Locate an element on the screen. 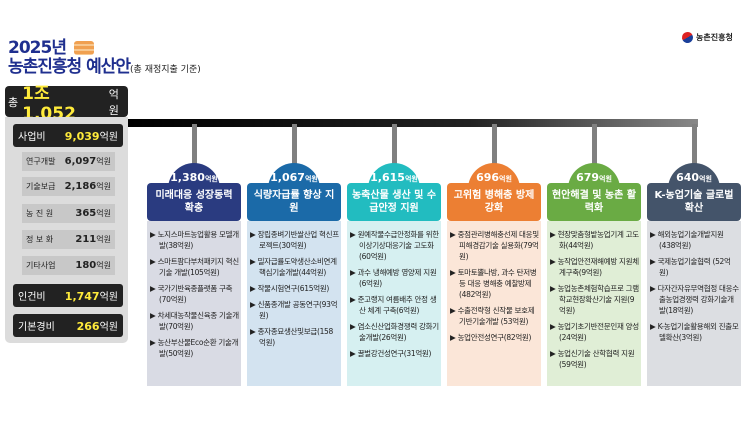 This screenshot has width=751, height=431. list-item: 준고랭지 여름배추 안정 생산 체계 구축(6억원) is located at coordinates (394, 305).